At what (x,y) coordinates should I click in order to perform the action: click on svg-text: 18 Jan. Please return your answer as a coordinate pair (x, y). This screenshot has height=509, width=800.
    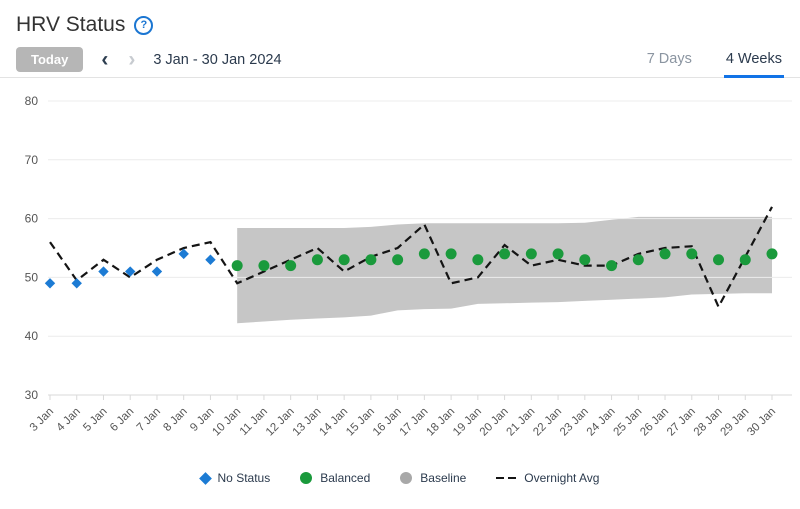
    Looking at the image, I should click on (440, 422).